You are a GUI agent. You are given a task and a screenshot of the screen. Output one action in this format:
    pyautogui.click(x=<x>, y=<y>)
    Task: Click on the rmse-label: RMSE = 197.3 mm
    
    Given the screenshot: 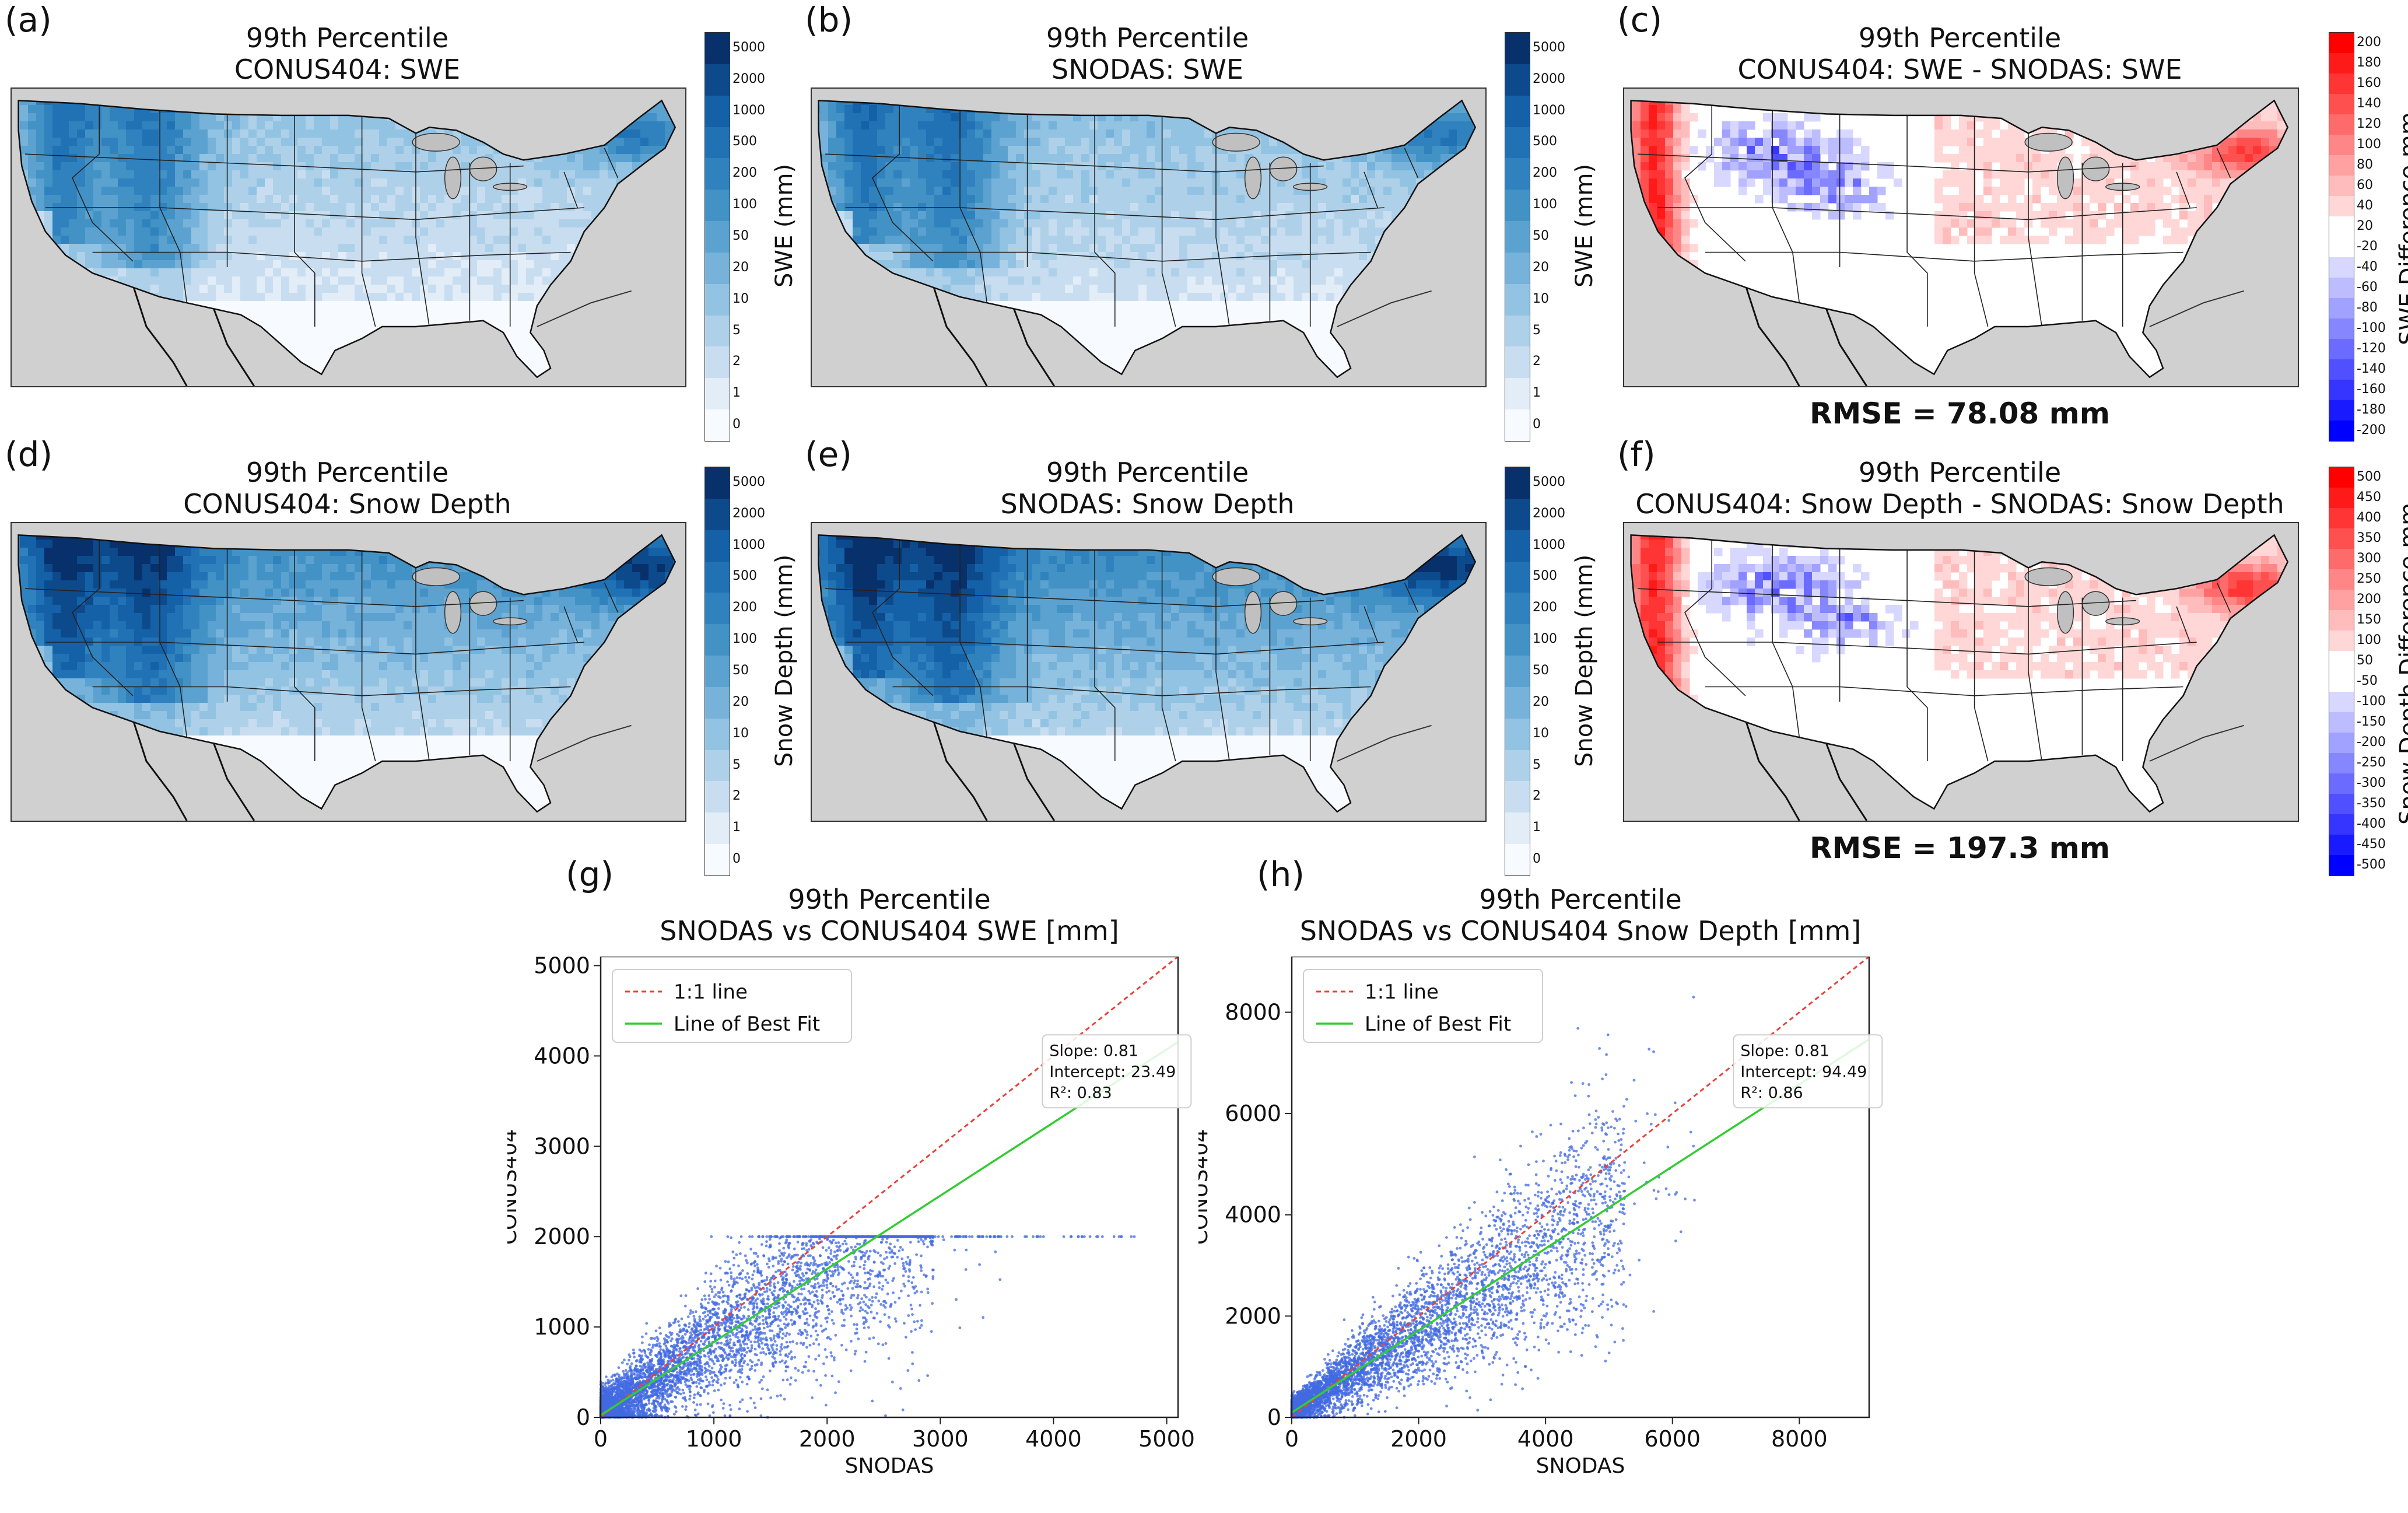 What is the action you would take?
    pyautogui.click(x=1960, y=848)
    